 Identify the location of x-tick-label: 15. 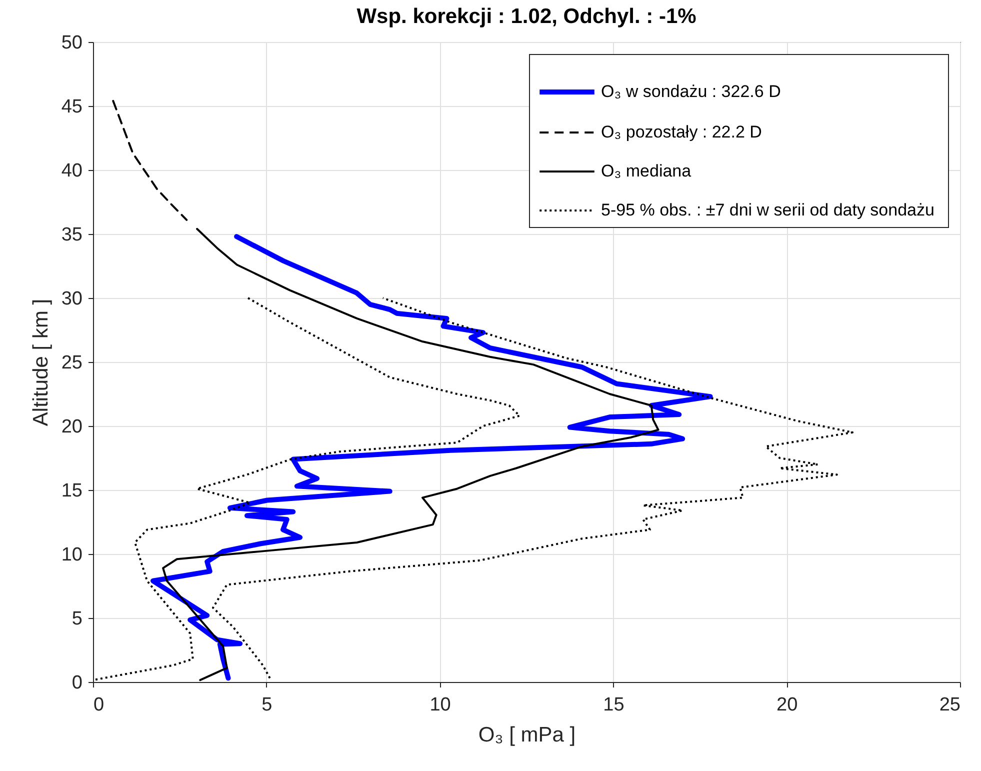
(613, 705).